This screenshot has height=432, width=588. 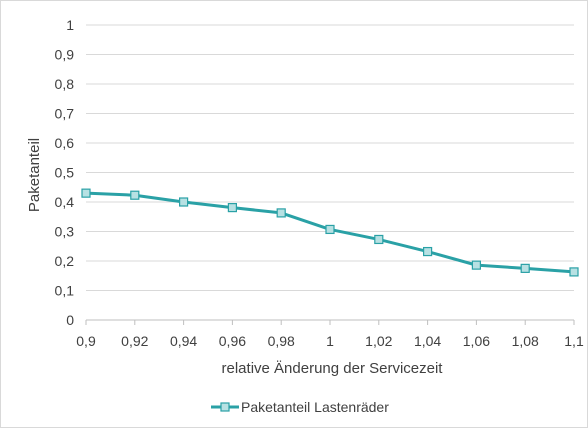 I want to click on y-tick-label: 0,4, so click(x=65, y=202).